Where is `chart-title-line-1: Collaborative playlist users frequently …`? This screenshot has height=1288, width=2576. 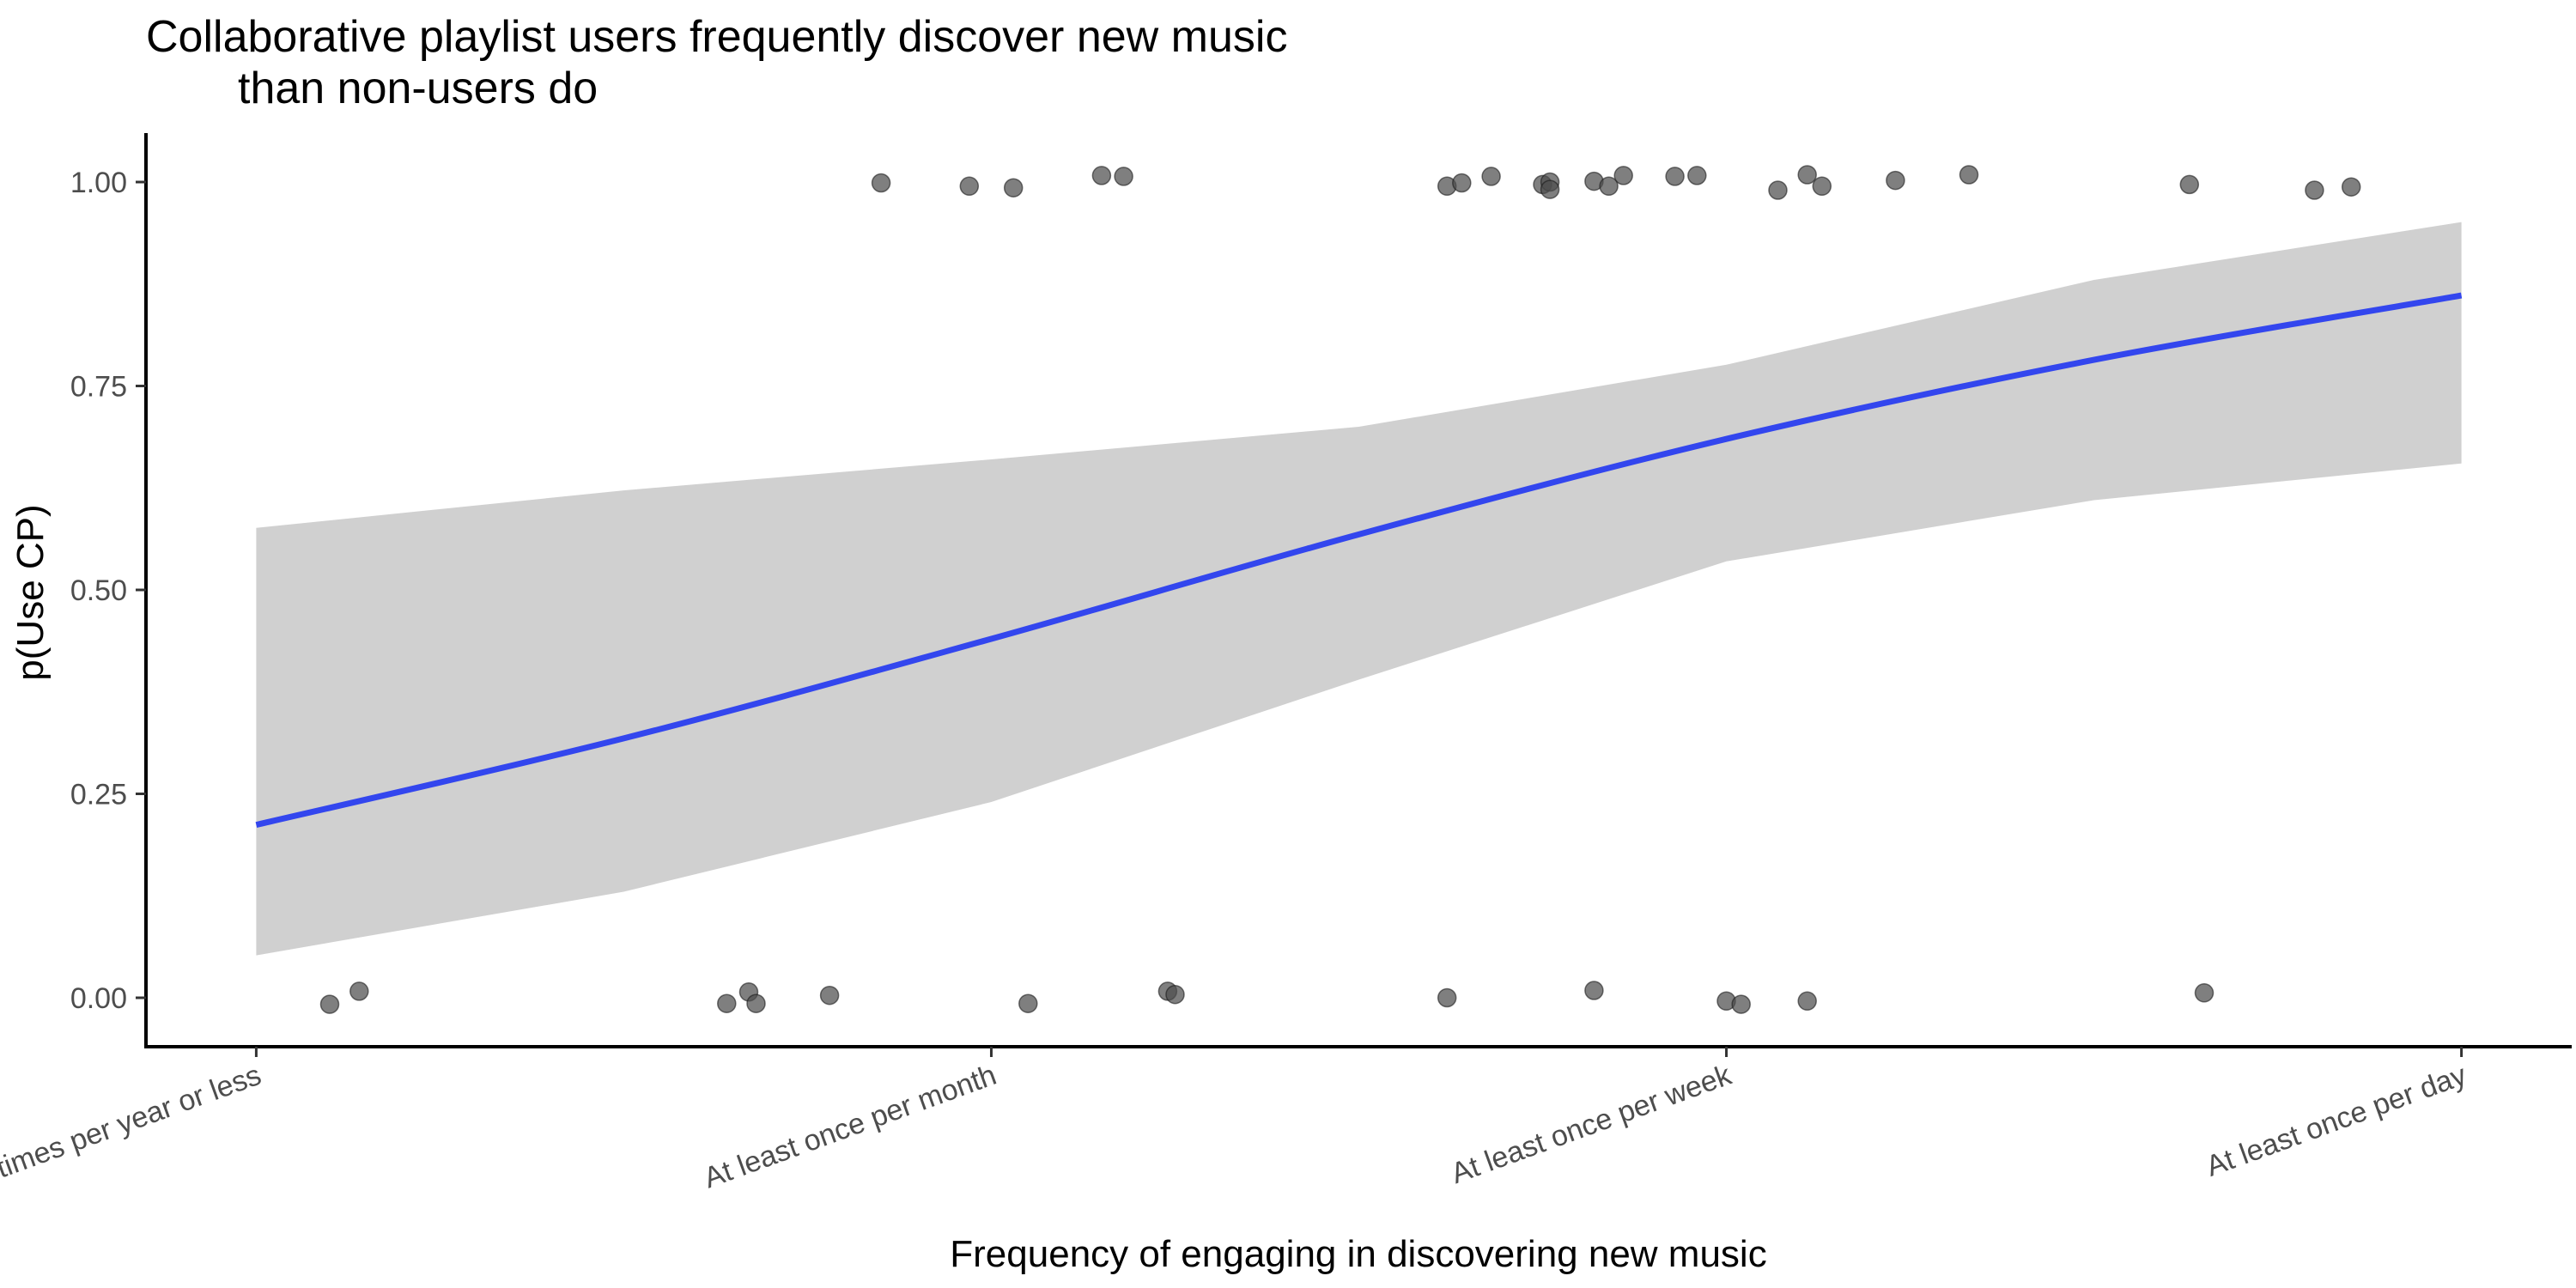
chart-title-line-1: Collaborative playlist users frequently … is located at coordinates (716, 37).